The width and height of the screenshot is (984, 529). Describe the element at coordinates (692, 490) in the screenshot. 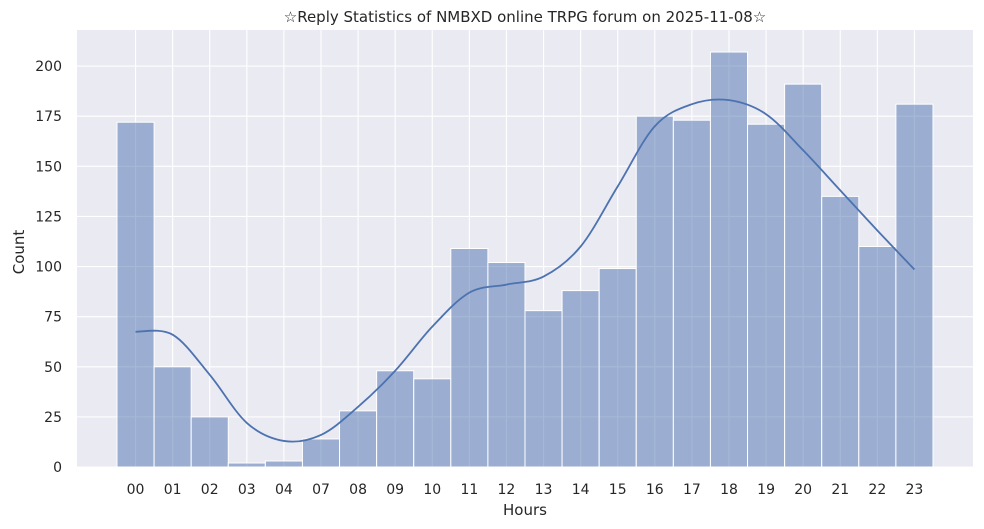

I see `x-tick-label: 17` at that location.